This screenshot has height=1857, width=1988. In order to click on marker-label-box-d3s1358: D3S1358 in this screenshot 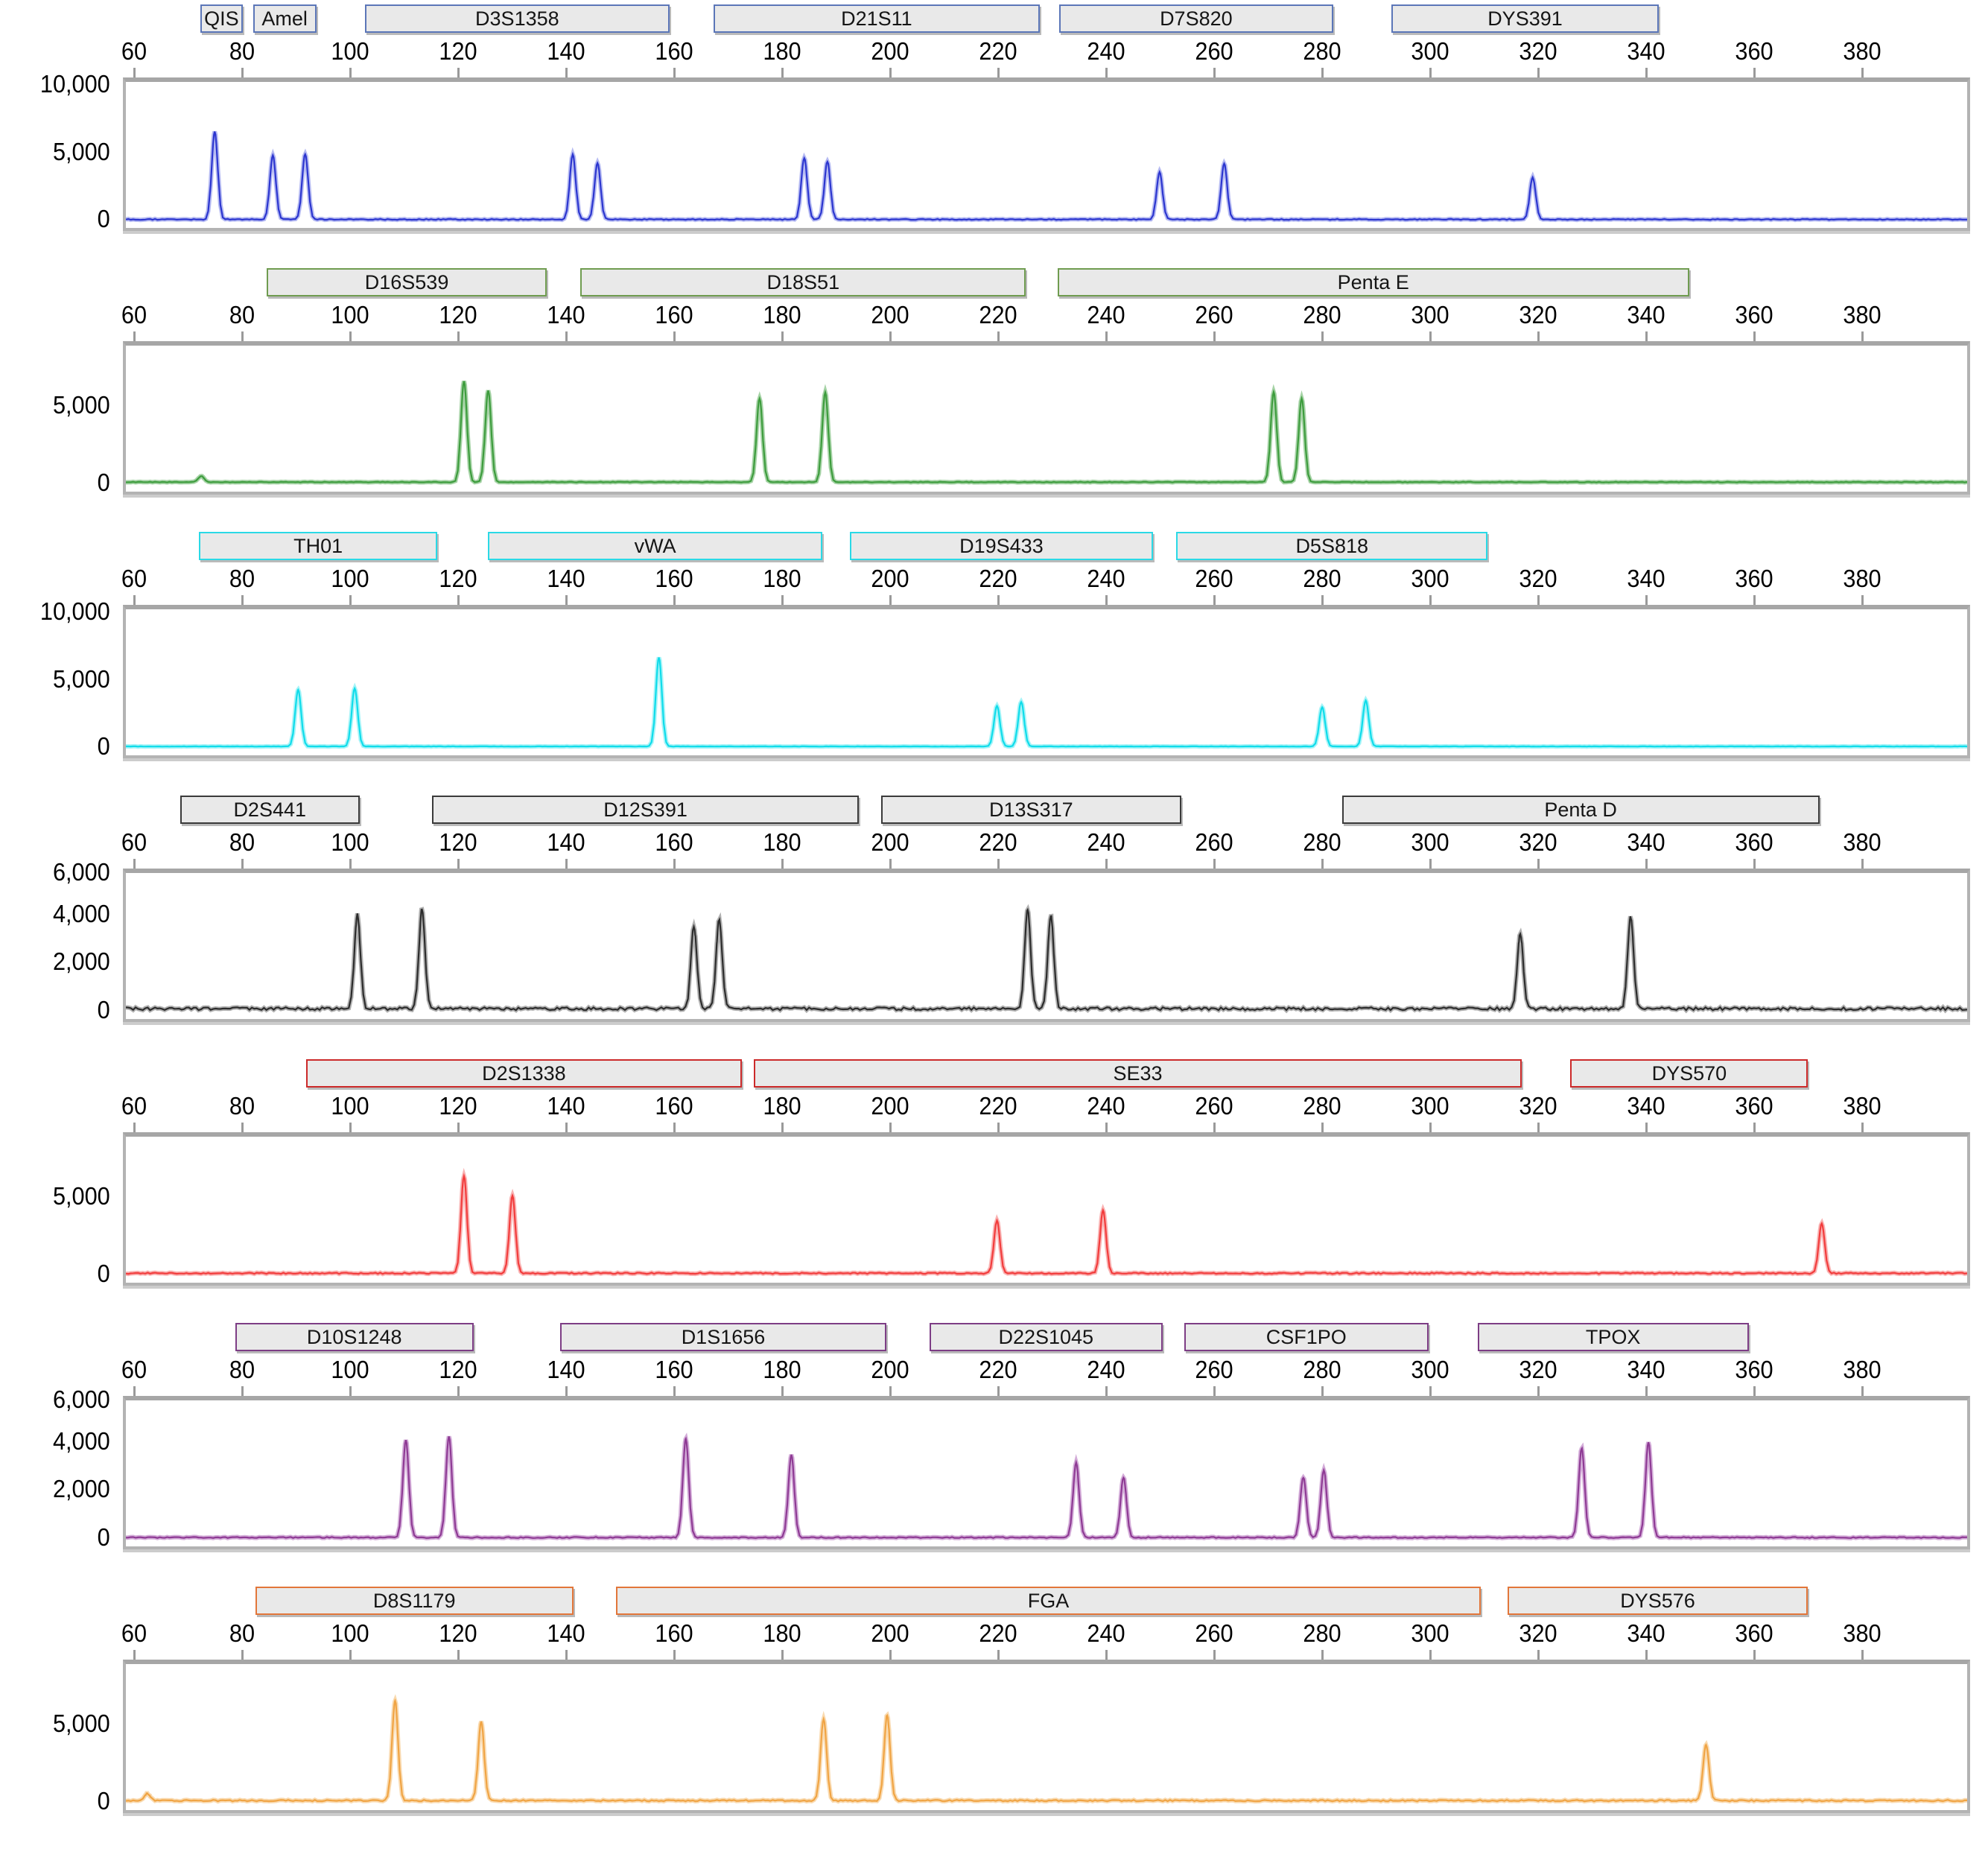, I will do `click(517, 18)`.